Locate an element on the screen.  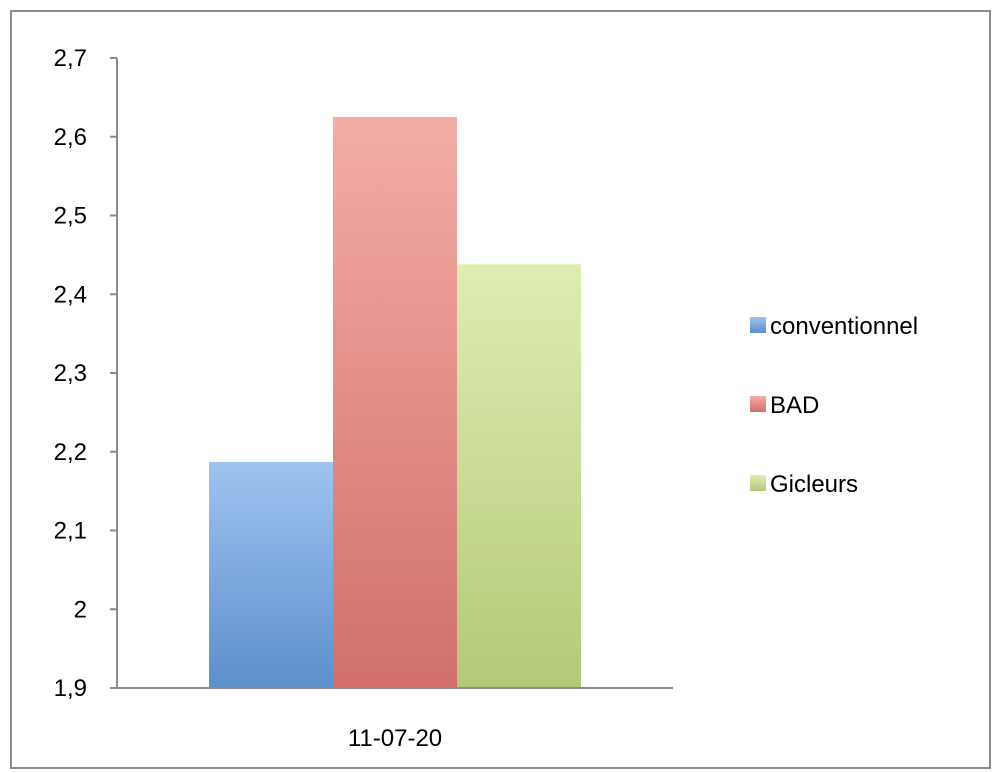
x-tick-label: 11-07-20 is located at coordinates (395, 738).